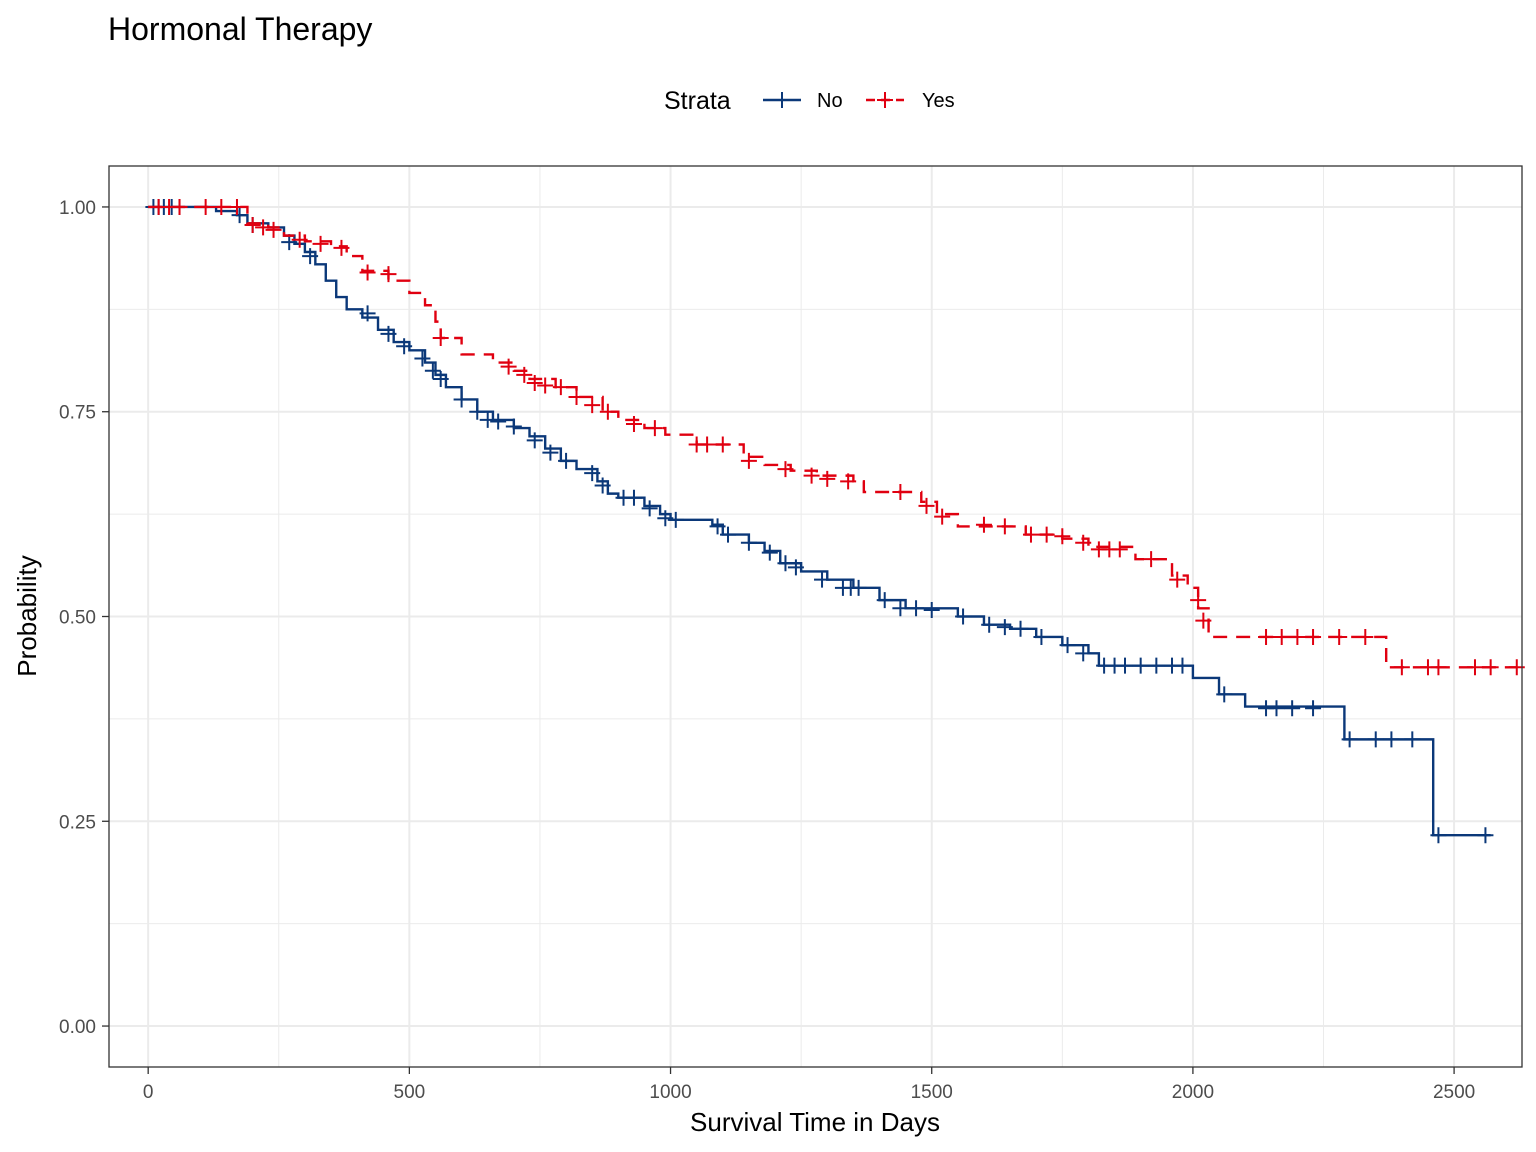  I want to click on x-axis-title: Survival Time in Days, so click(815, 1122).